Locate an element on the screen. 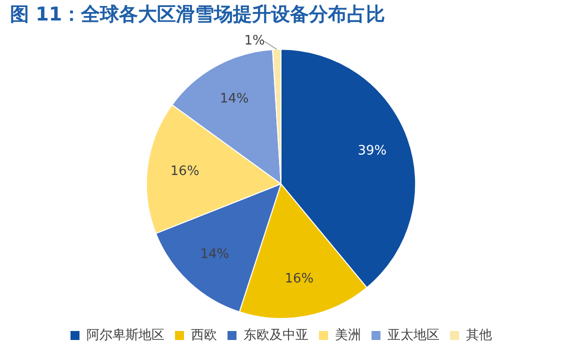 Image resolution: width=562 pixels, height=356 pixels. data-label: 1% is located at coordinates (254, 41).